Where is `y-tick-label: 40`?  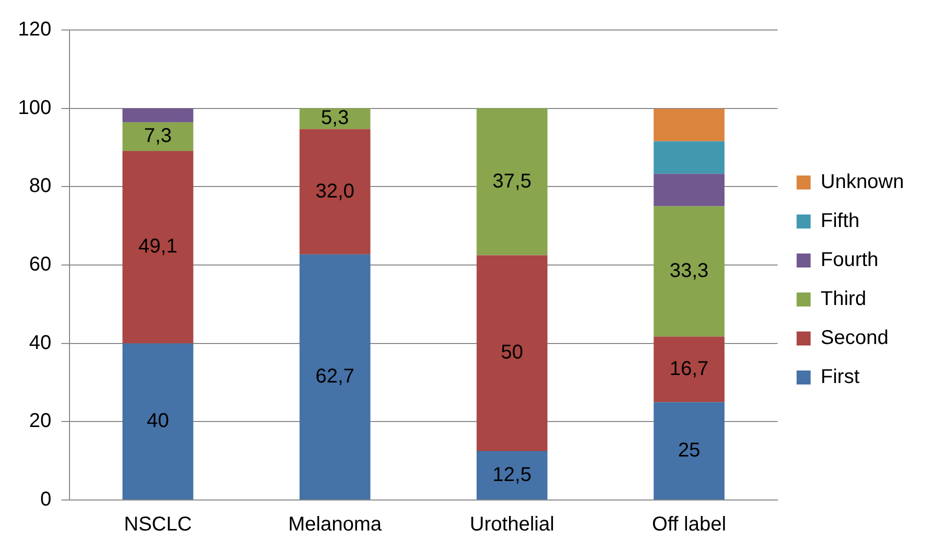 y-tick-label: 40 is located at coordinates (40, 343).